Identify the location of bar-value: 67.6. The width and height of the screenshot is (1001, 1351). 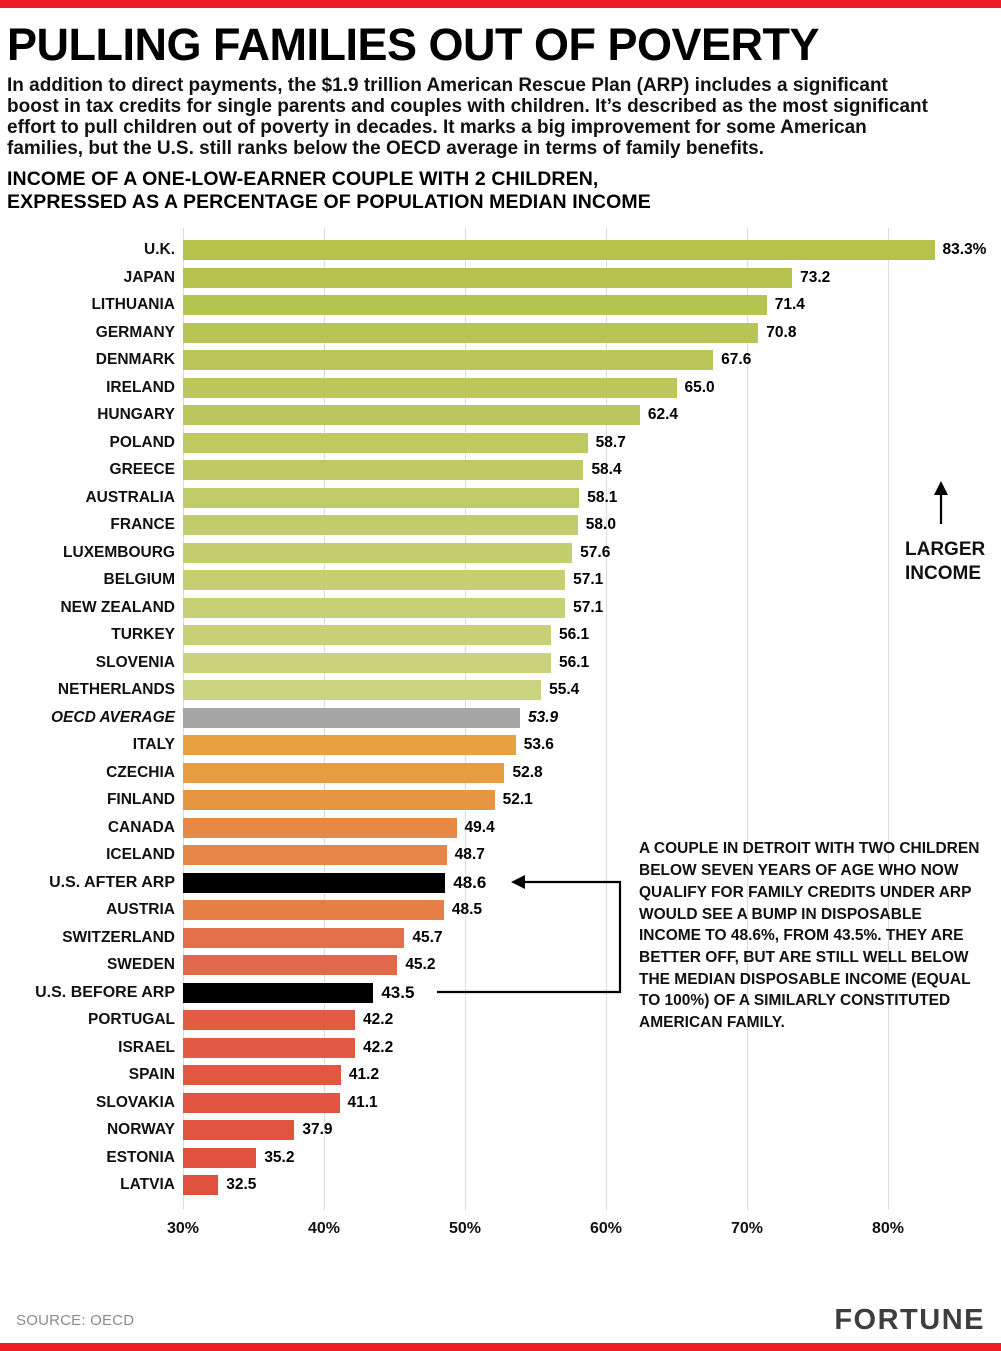
(736, 360).